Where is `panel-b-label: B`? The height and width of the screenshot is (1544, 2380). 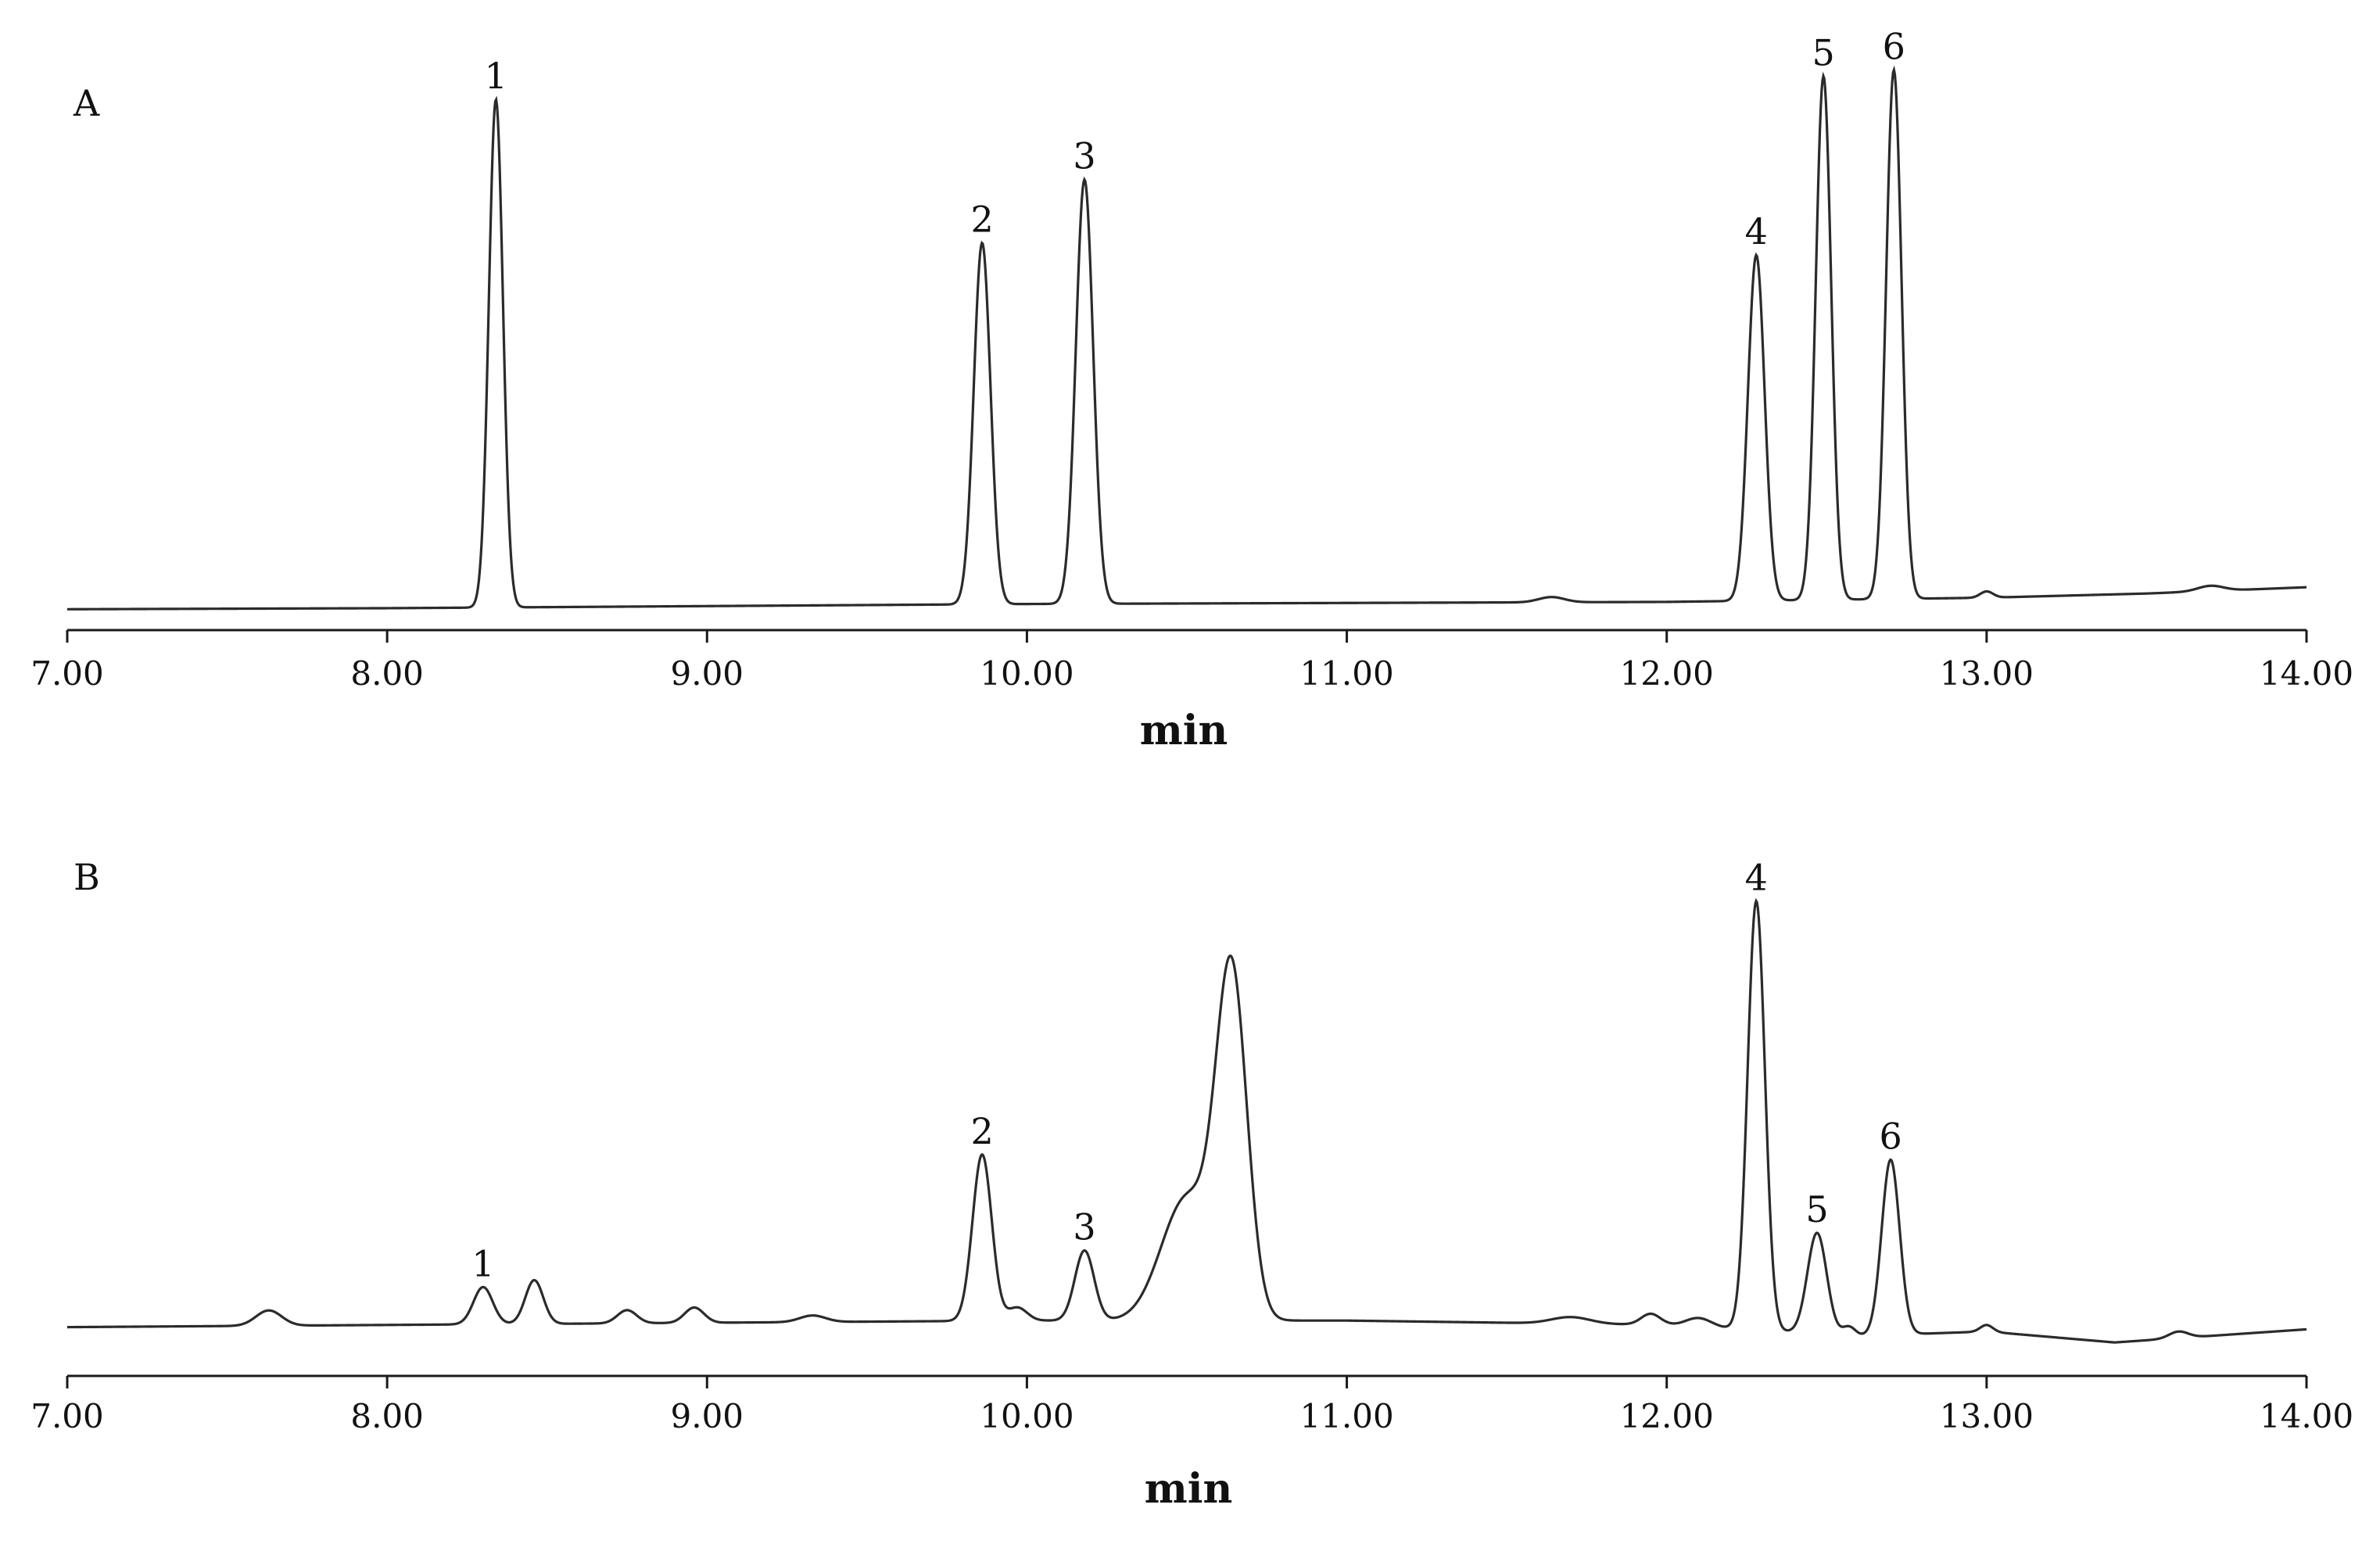
panel-b-label: B is located at coordinates (86, 877).